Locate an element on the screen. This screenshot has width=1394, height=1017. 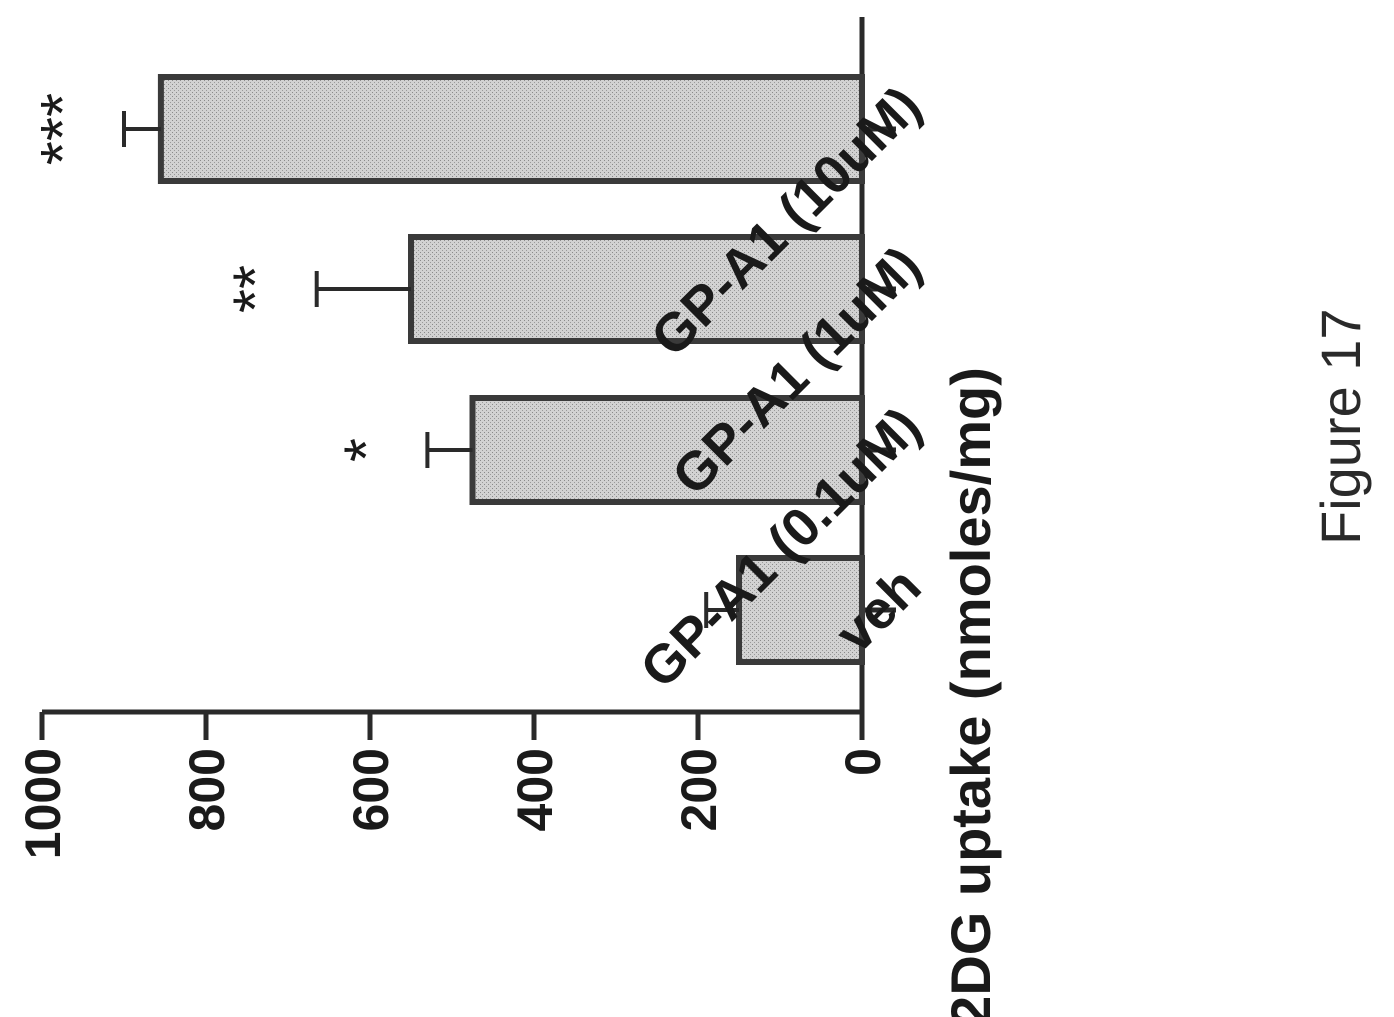
y-tick-label: 0 is located at coordinates (863, 762).